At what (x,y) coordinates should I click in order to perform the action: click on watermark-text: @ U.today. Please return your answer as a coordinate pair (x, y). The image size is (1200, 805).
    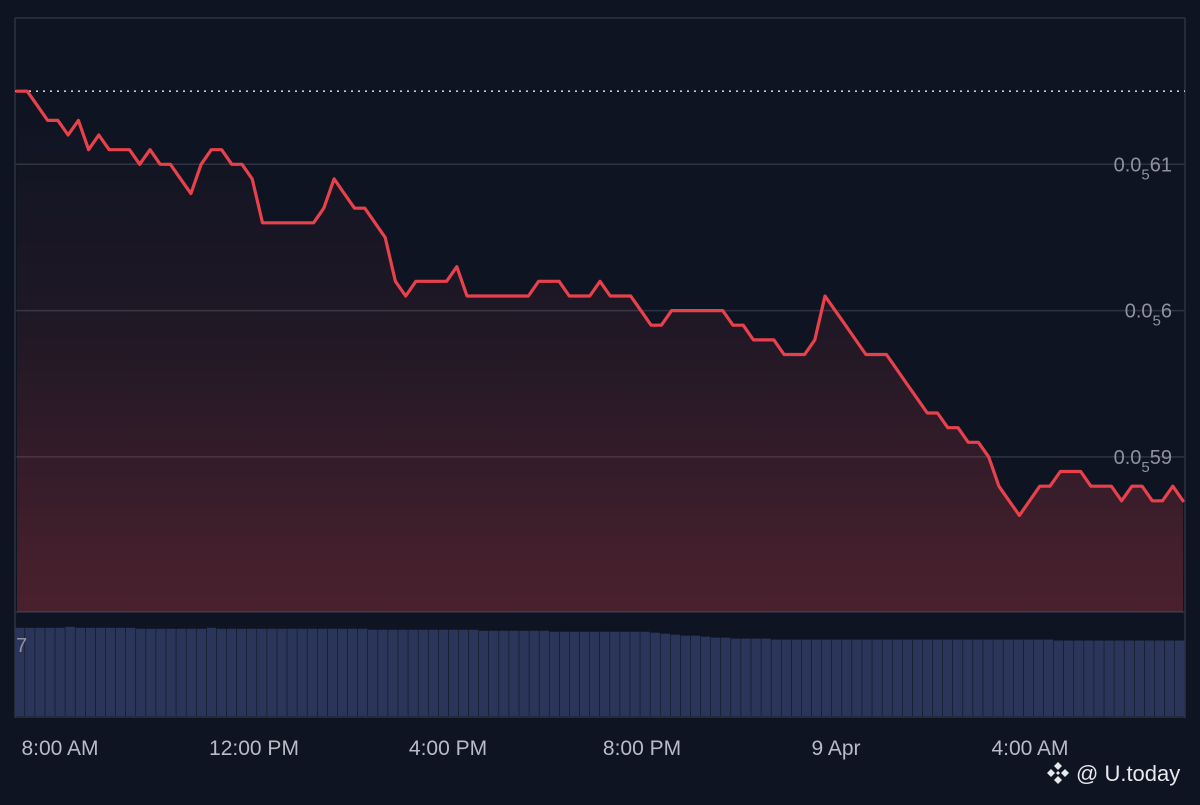
    Looking at the image, I should click on (1128, 773).